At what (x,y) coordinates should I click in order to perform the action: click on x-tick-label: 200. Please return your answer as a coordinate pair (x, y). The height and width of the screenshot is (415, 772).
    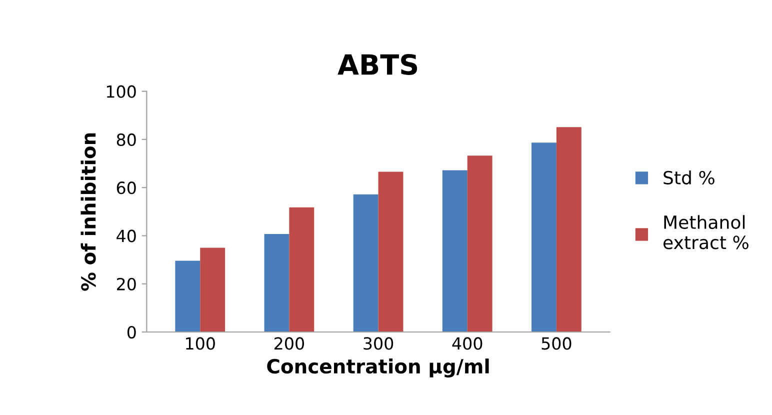
    Looking at the image, I should click on (289, 343).